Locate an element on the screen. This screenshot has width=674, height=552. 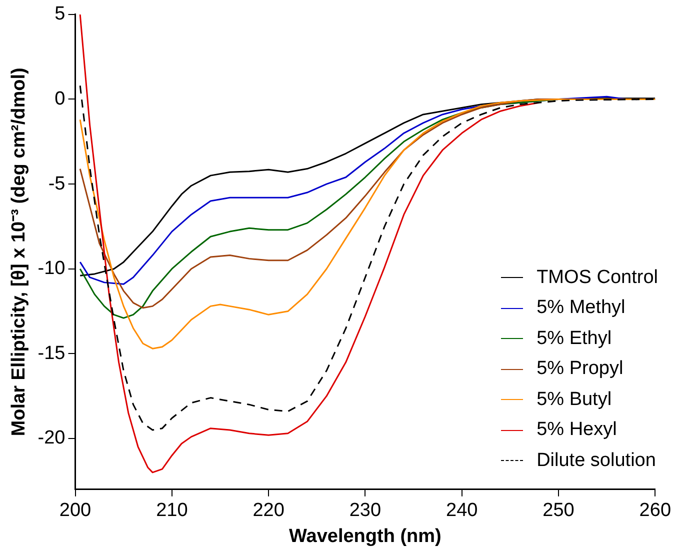
legend-label: 5% Methyl is located at coordinates (581, 308).